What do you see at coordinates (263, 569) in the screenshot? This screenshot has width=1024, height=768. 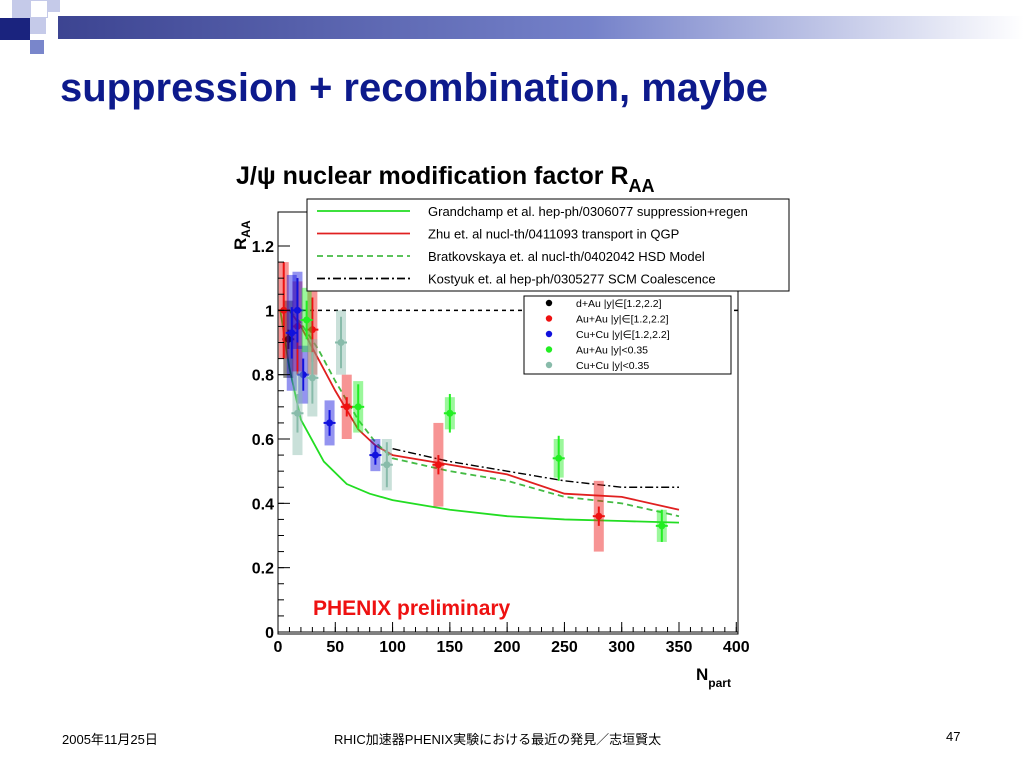 I see `y-tick-label: 0.2` at bounding box center [263, 569].